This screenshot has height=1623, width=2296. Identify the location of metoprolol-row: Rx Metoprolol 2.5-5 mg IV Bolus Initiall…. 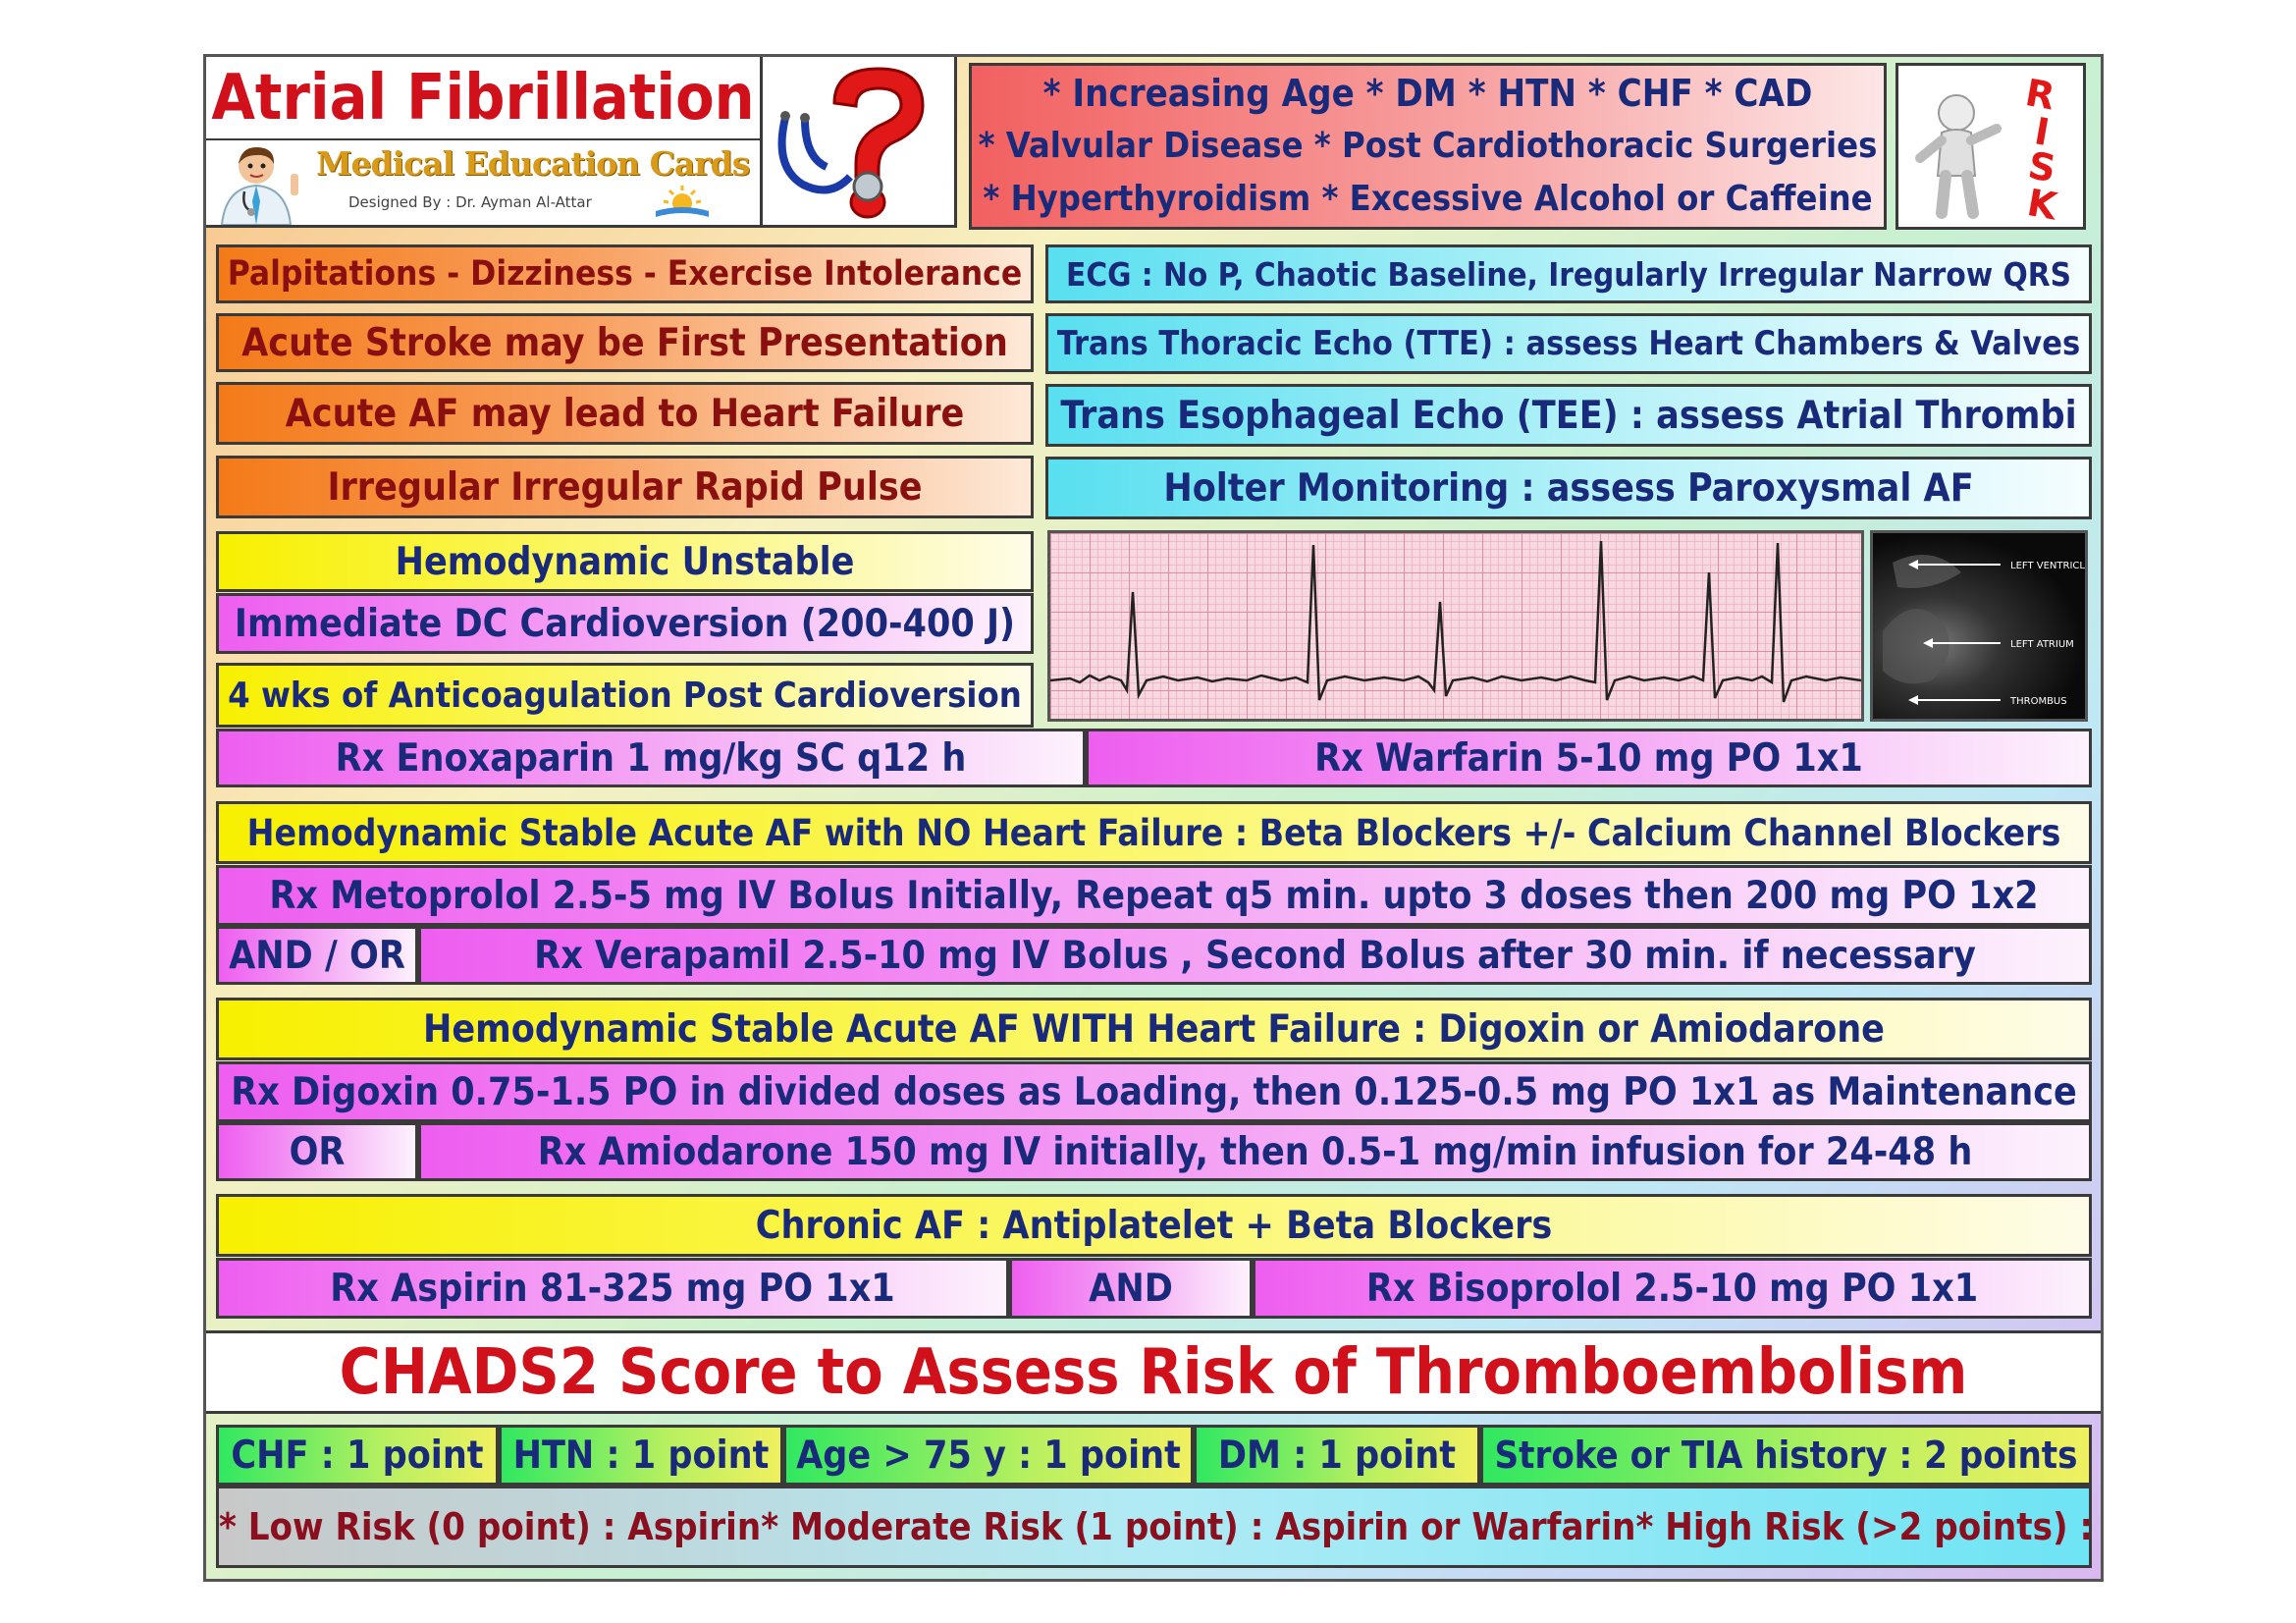
(1154, 895).